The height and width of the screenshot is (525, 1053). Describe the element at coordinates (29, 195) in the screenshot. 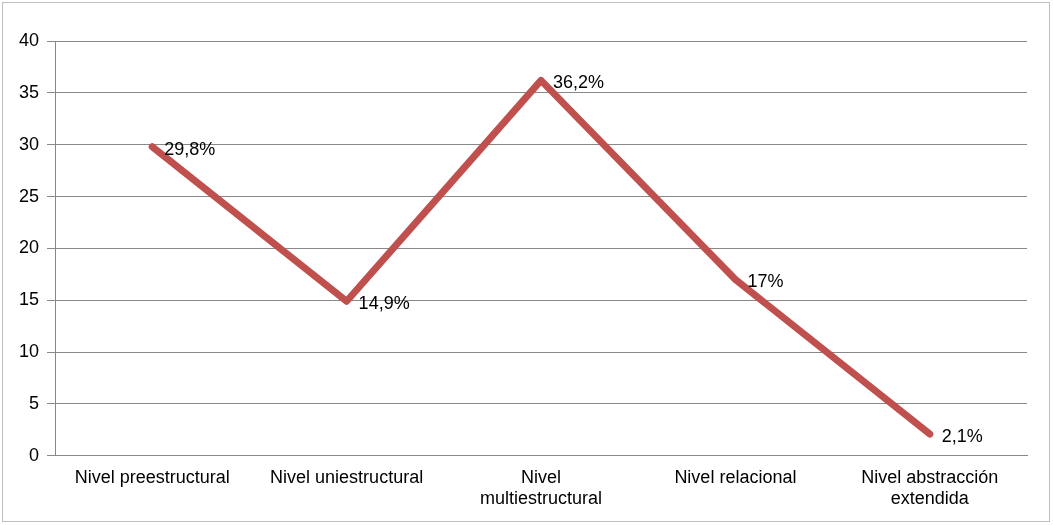

I see `y-tick-label: 25` at that location.